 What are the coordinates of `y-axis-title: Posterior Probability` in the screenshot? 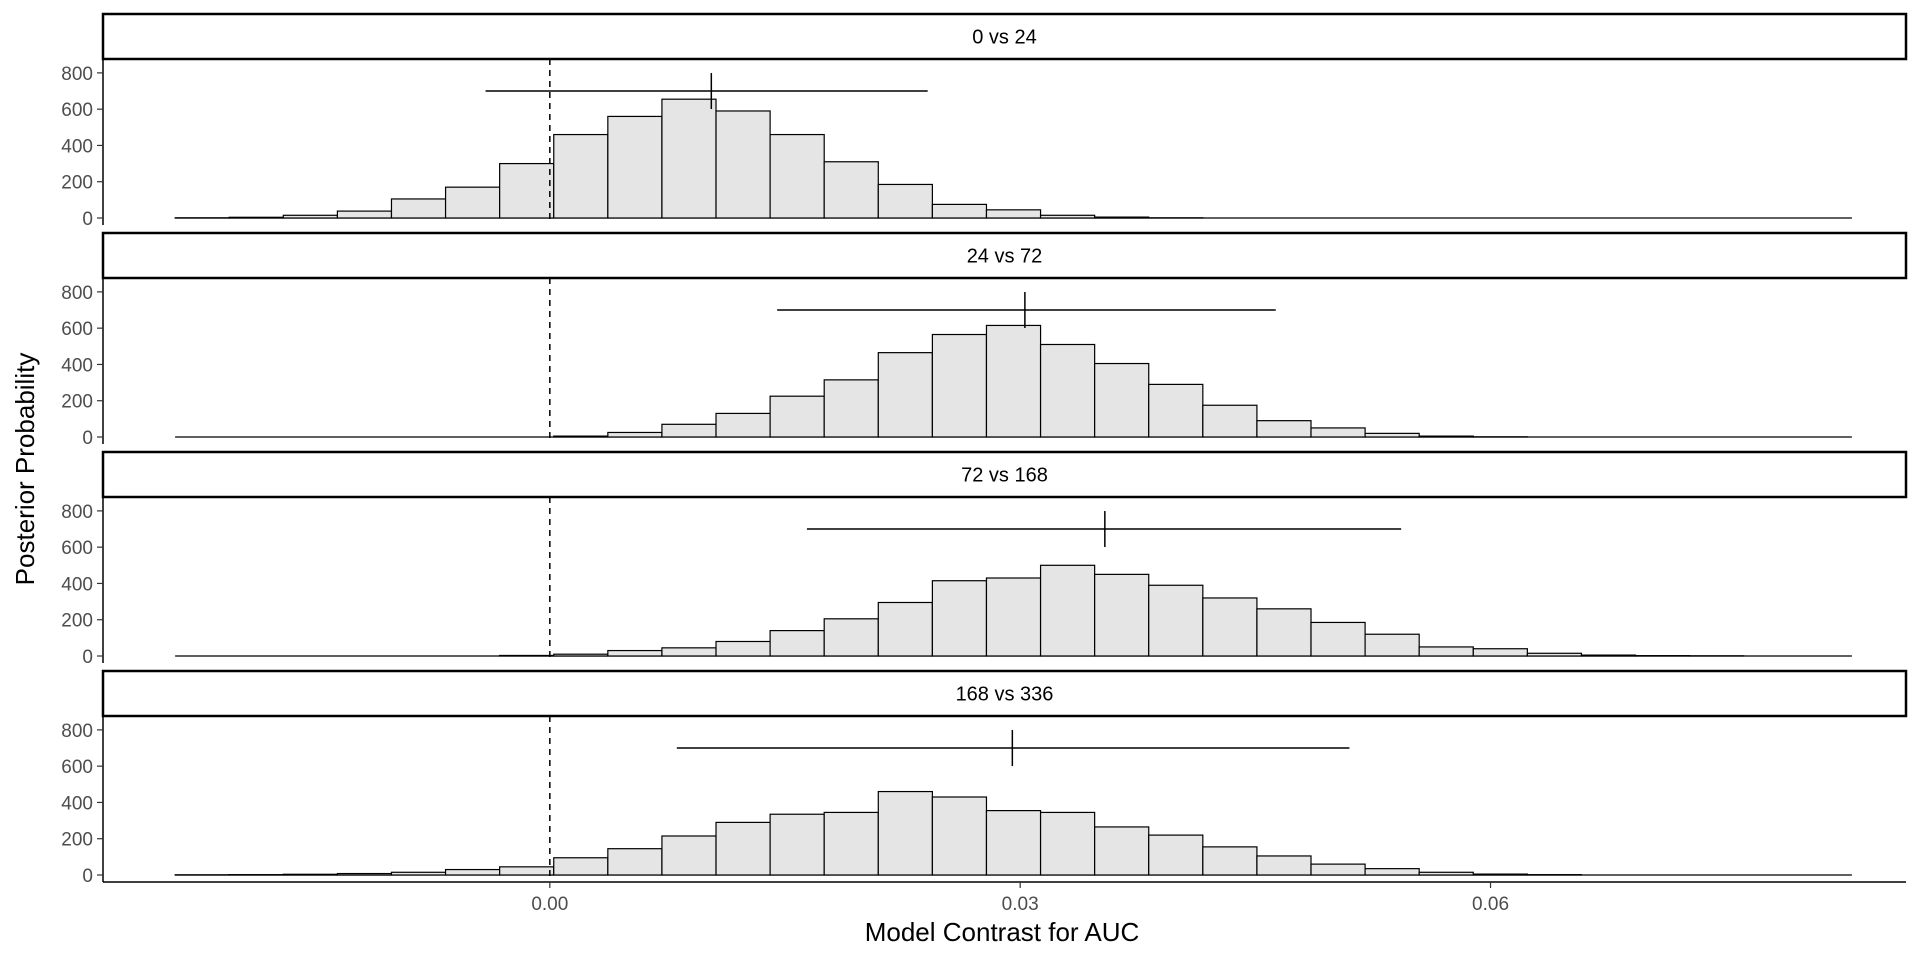 It's located at (25, 469).